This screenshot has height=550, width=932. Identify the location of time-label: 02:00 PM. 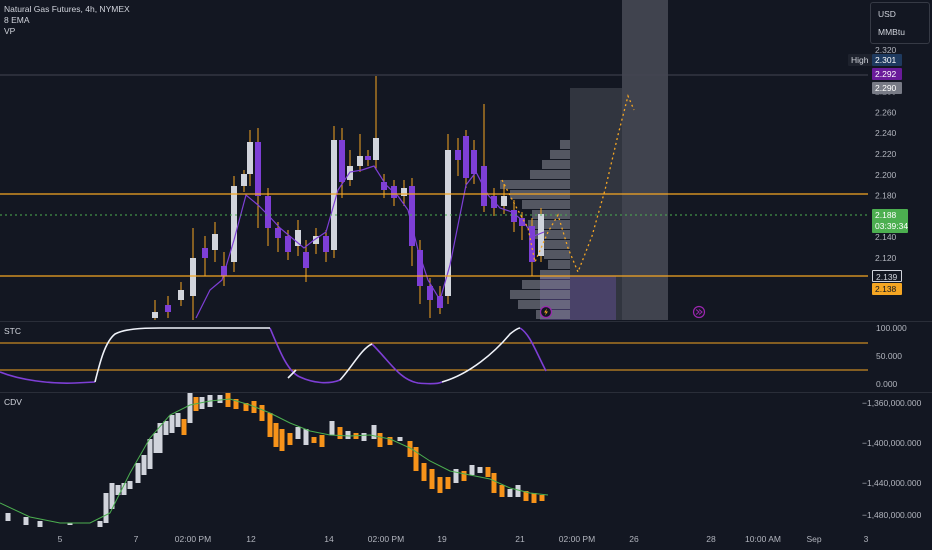
(577, 539).